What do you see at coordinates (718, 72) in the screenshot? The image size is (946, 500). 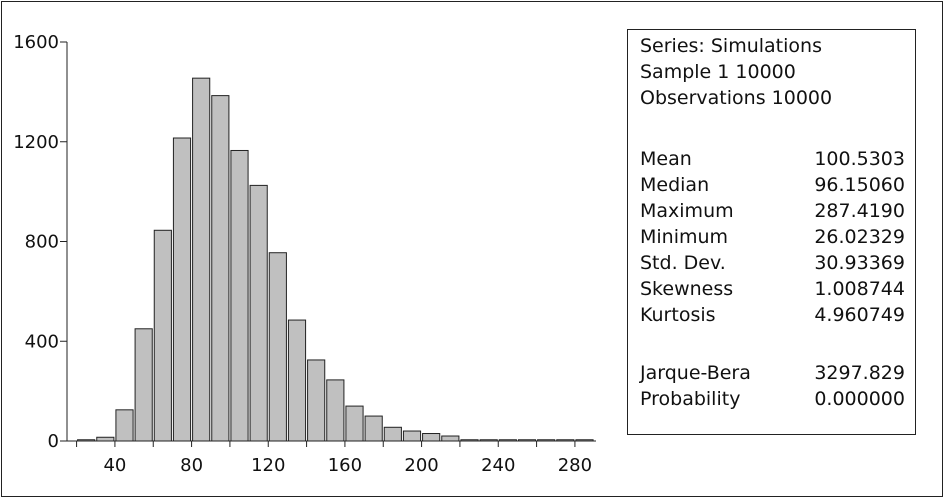 I see `sample-range: Sample 1 10000` at bounding box center [718, 72].